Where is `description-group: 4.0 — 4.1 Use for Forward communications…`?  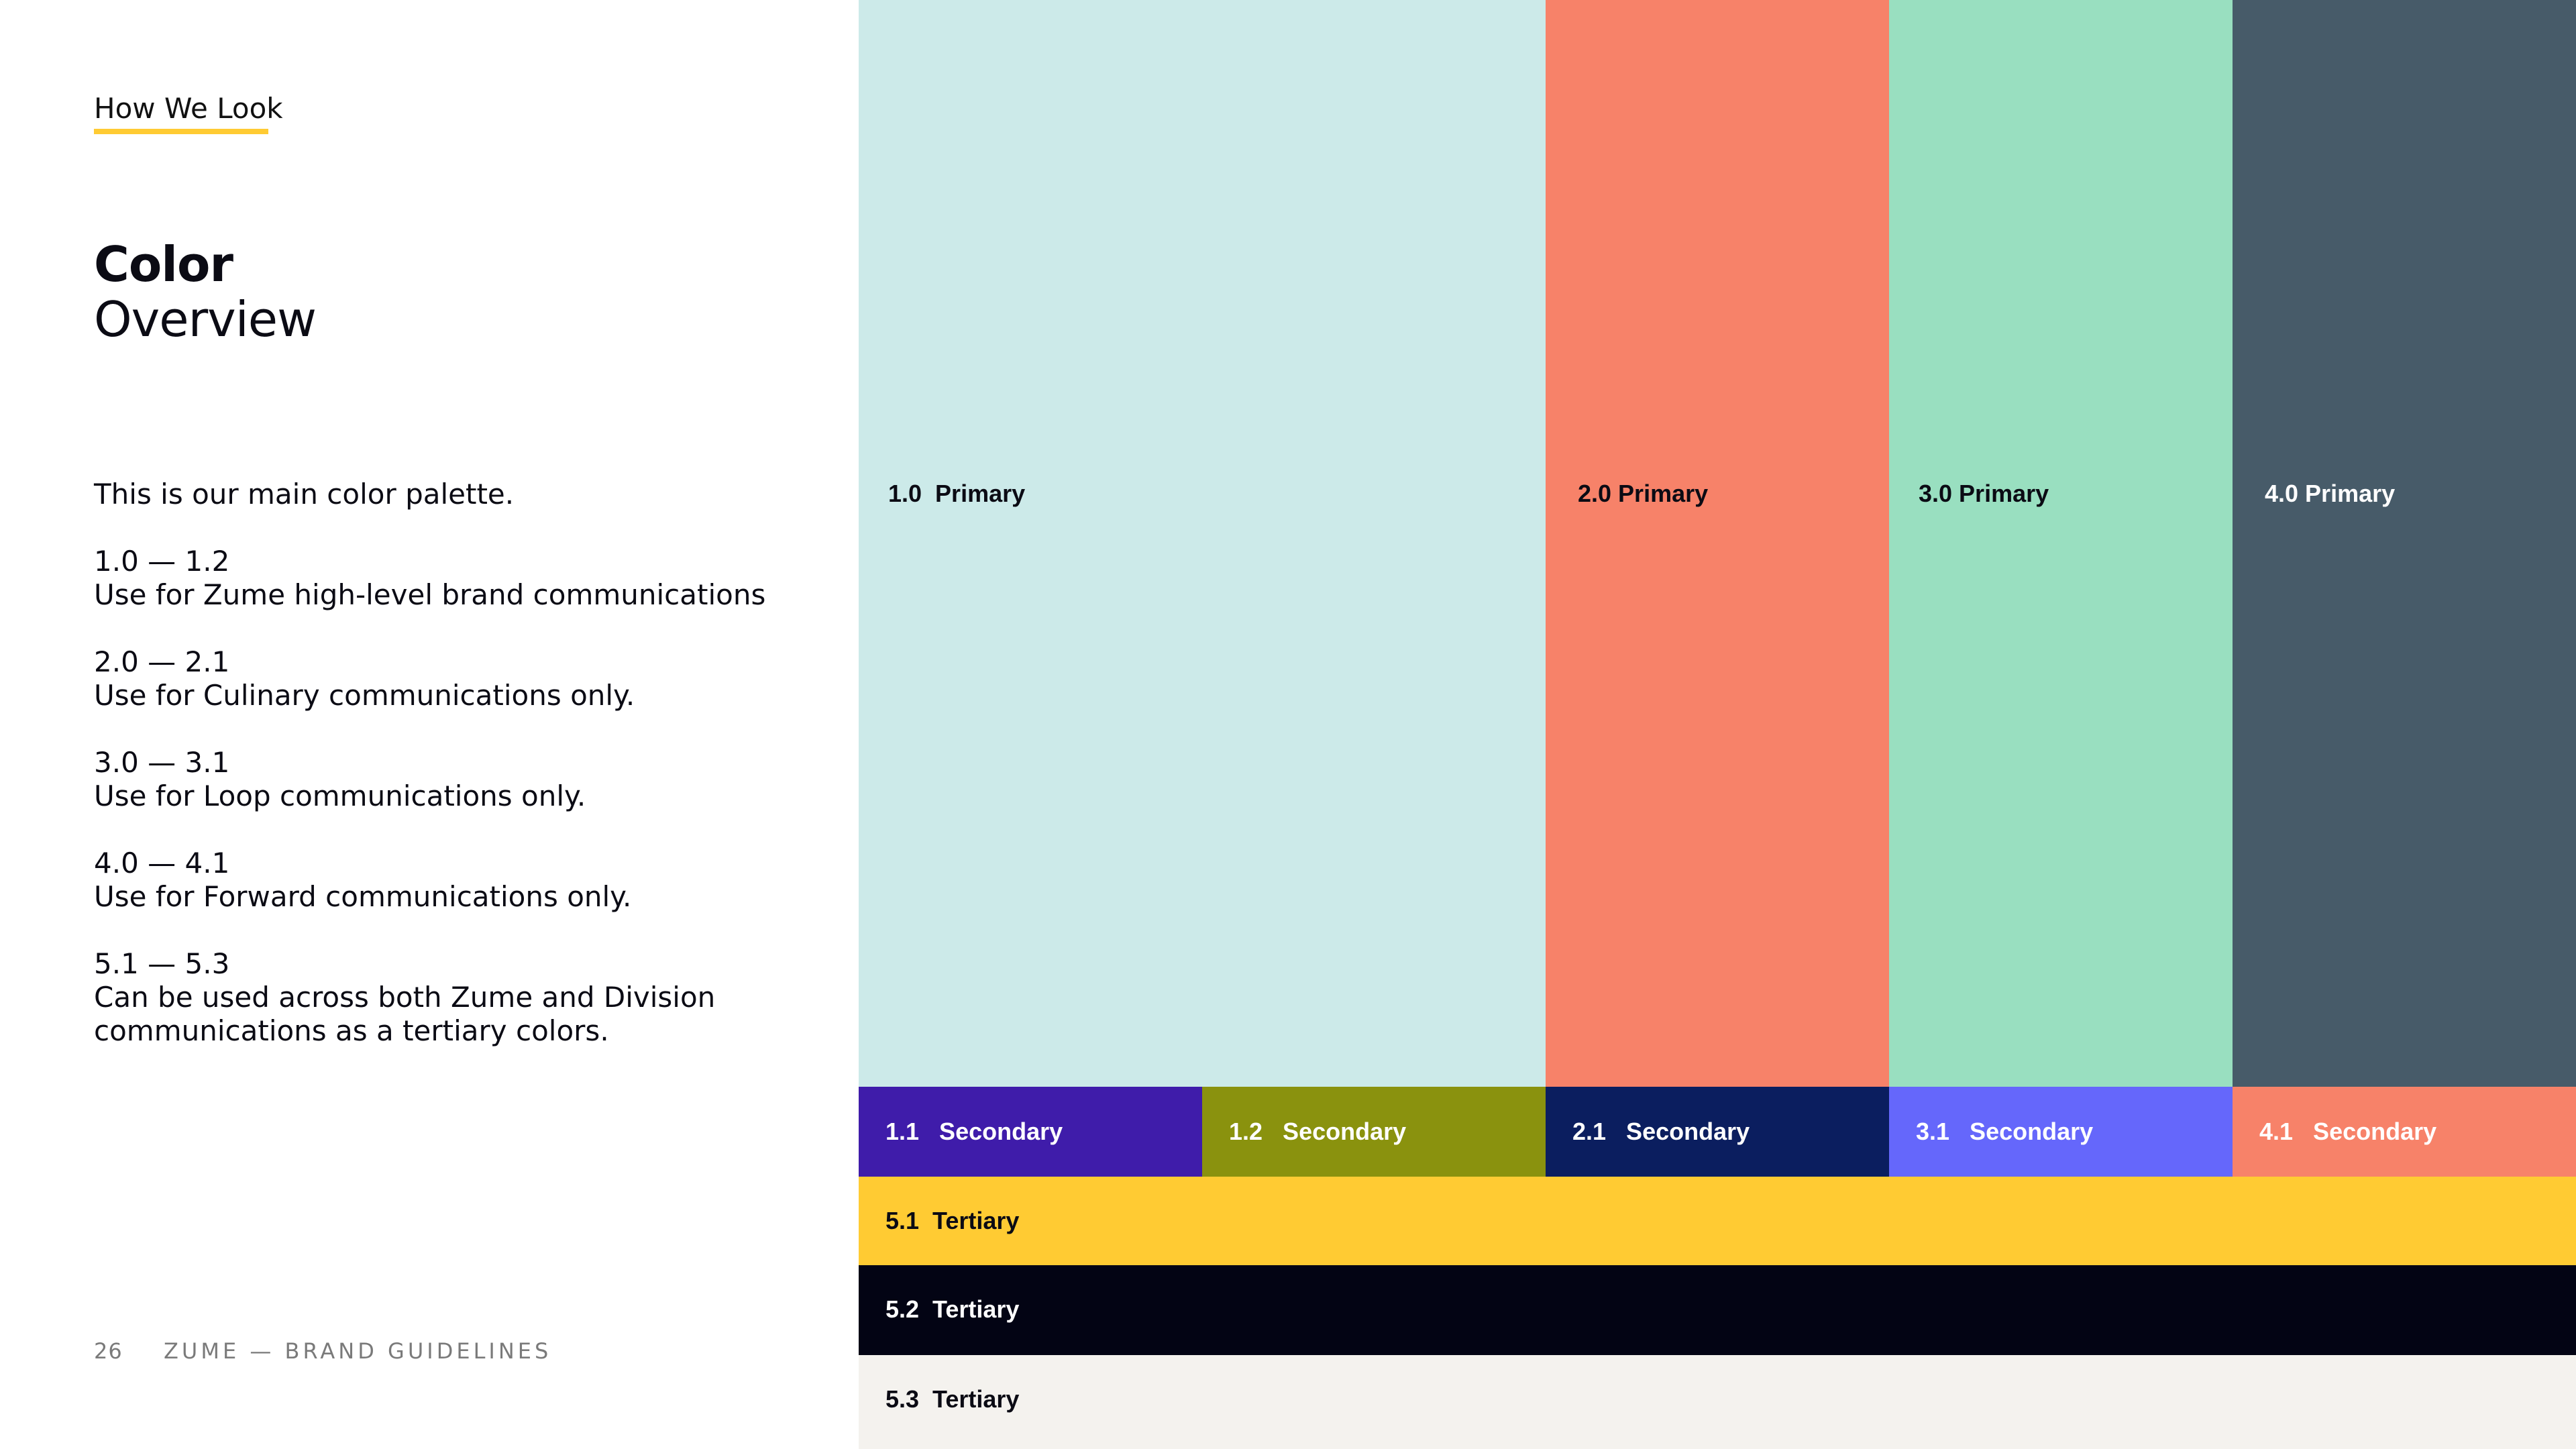 description-group: 4.0 — 4.1 Use for Forward communications… is located at coordinates (436, 880).